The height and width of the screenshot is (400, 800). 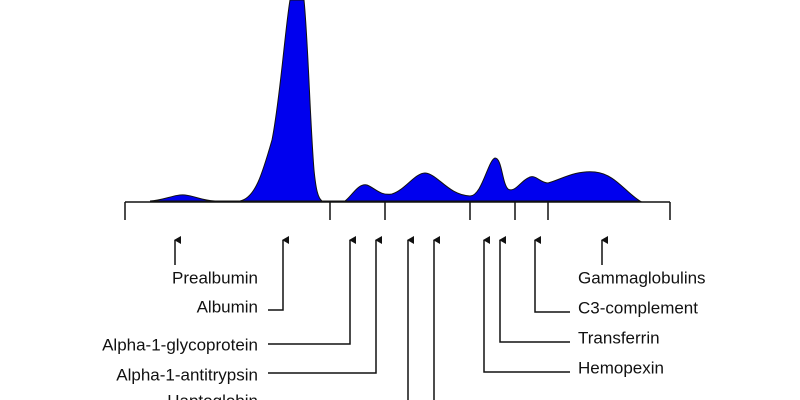 What do you see at coordinates (180, 344) in the screenshot?
I see `label: Alpha-1-glycoprotein` at bounding box center [180, 344].